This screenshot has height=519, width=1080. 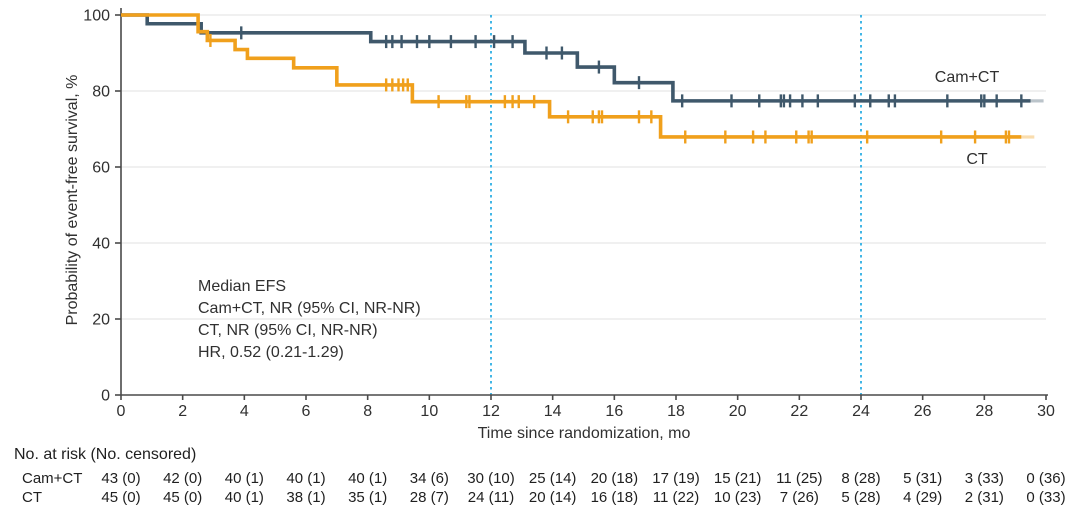 What do you see at coordinates (52, 478) in the screenshot?
I see `risk-row-label-cam-ct: Cam+CT` at bounding box center [52, 478].